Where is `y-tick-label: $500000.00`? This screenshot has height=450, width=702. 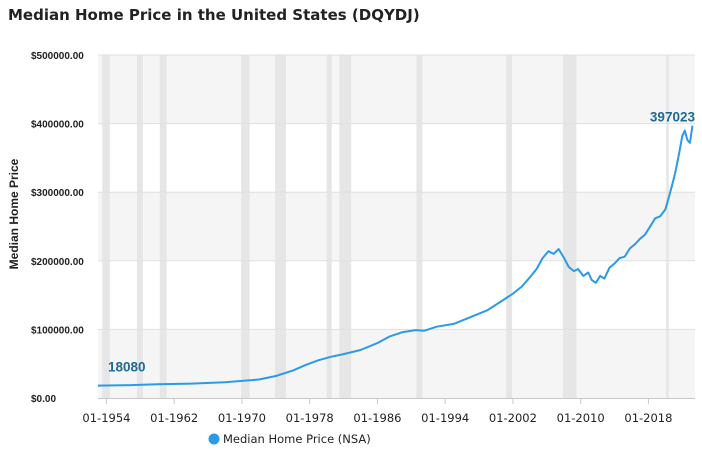 y-tick-label: $500000.00 is located at coordinates (57, 56).